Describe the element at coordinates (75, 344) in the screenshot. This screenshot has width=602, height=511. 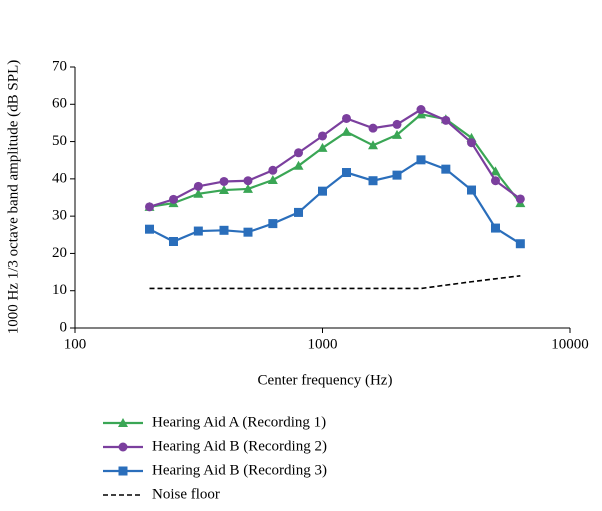
I see `x-tick-label: 100` at that location.